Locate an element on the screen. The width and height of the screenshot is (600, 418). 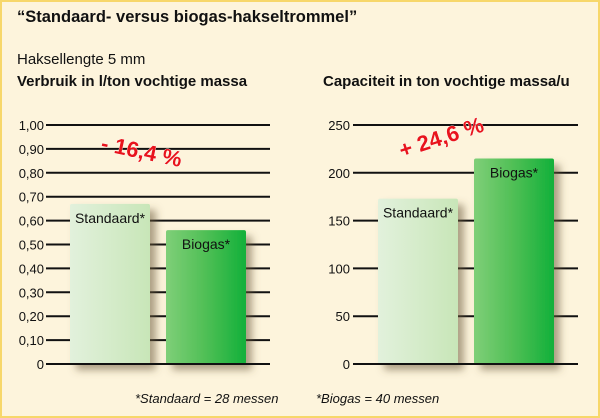
y-tick-label: 150 is located at coordinates (339, 221).